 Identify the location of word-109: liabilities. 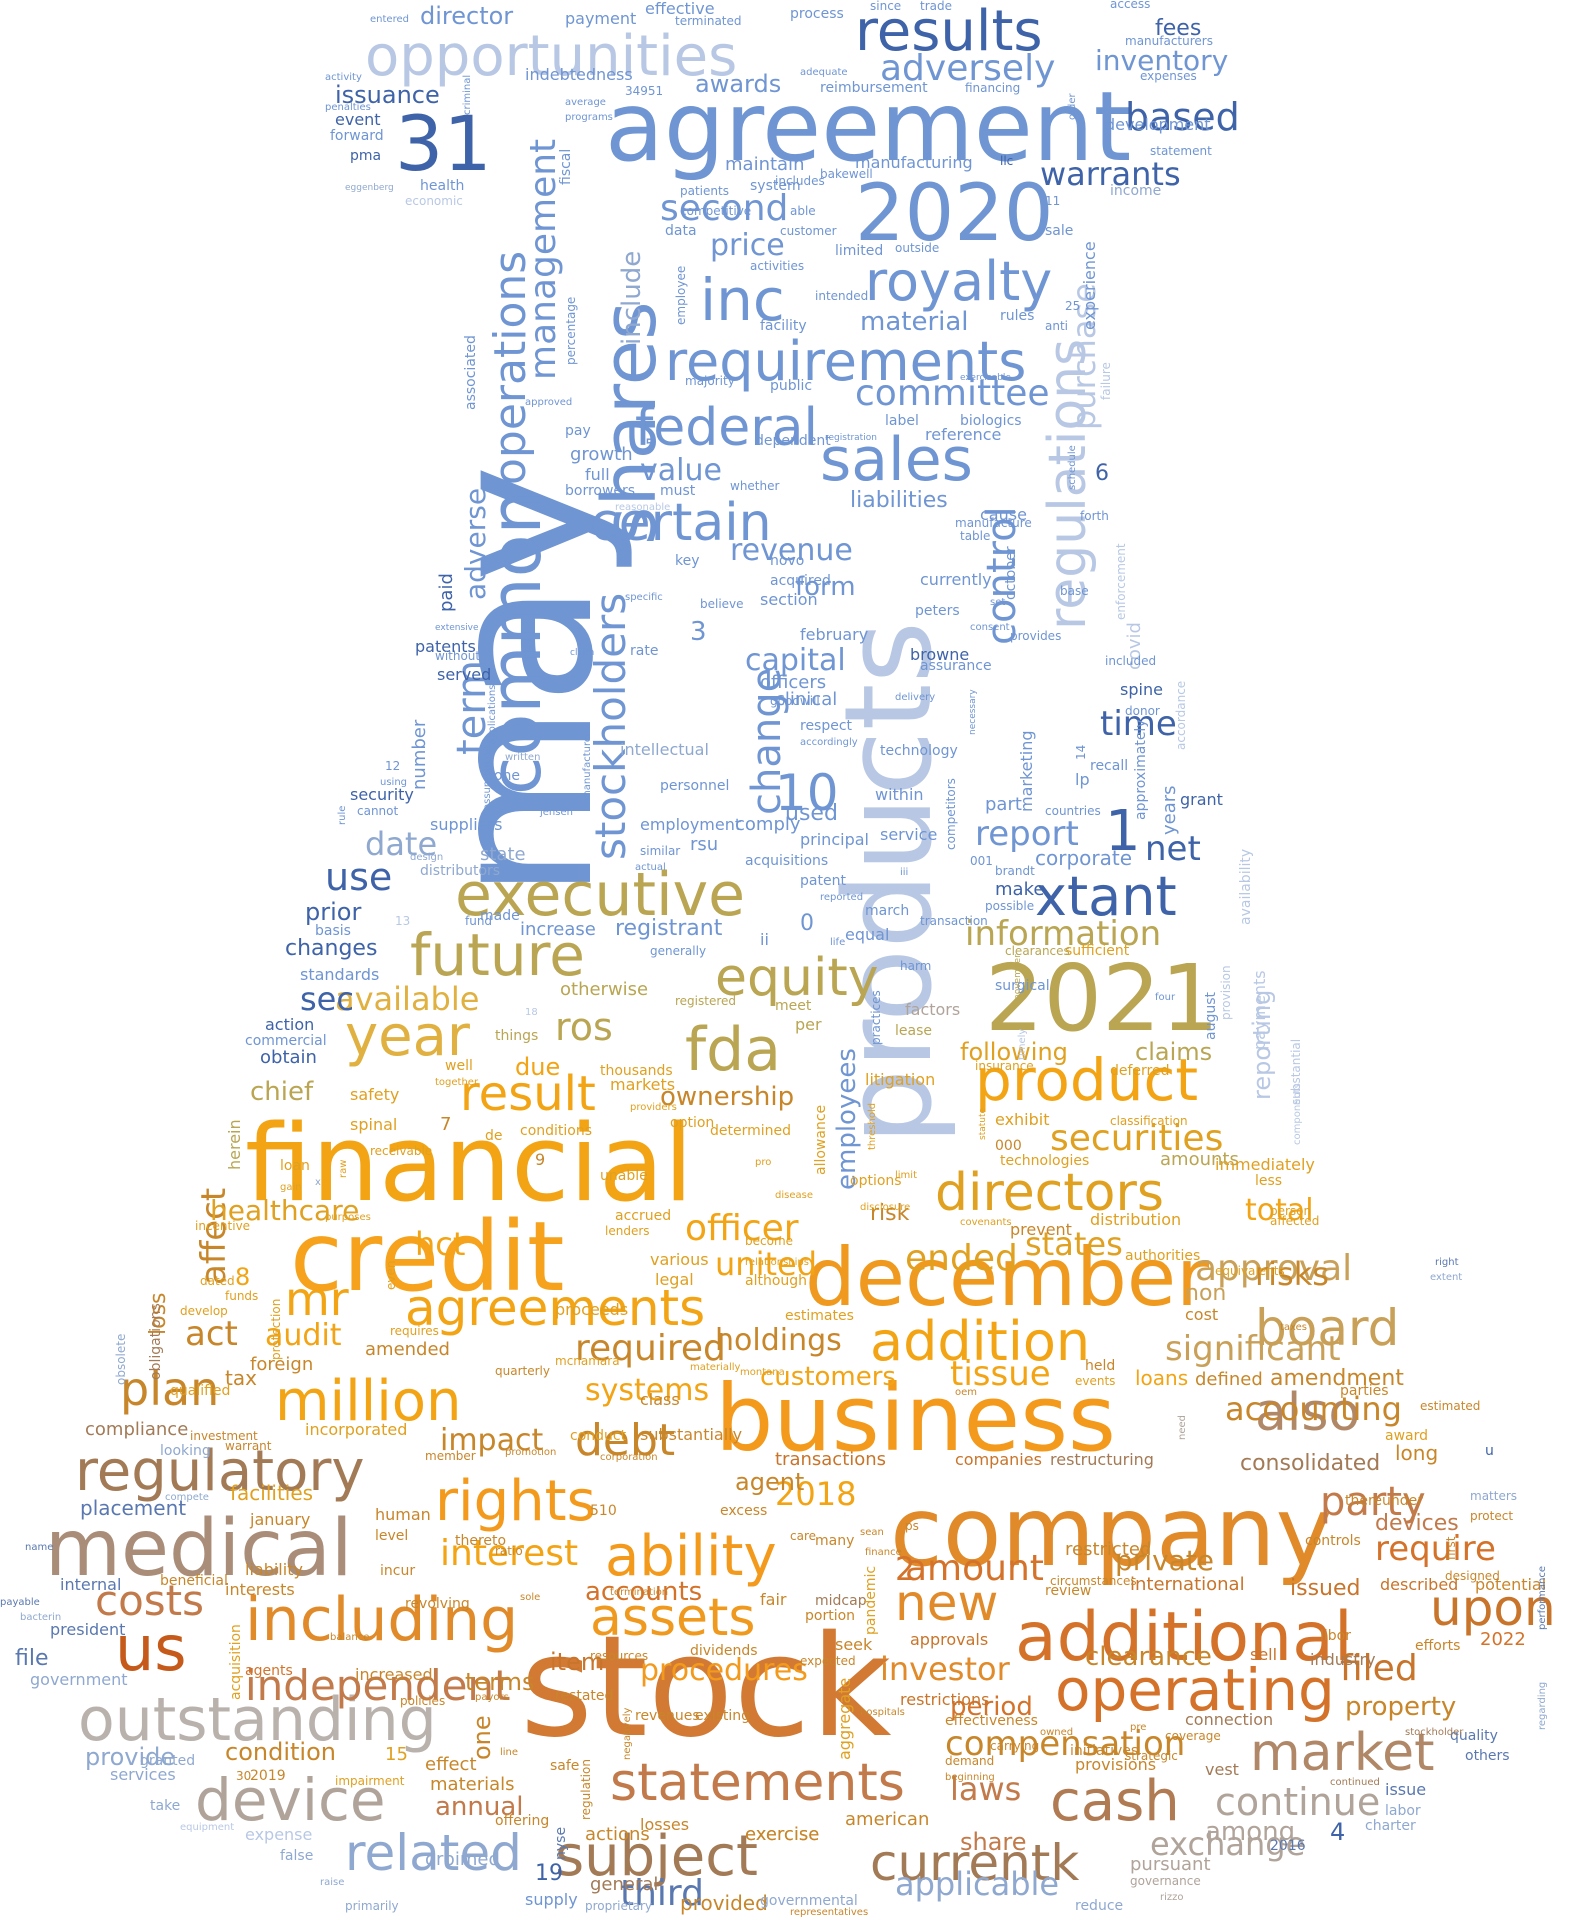
(899, 500).